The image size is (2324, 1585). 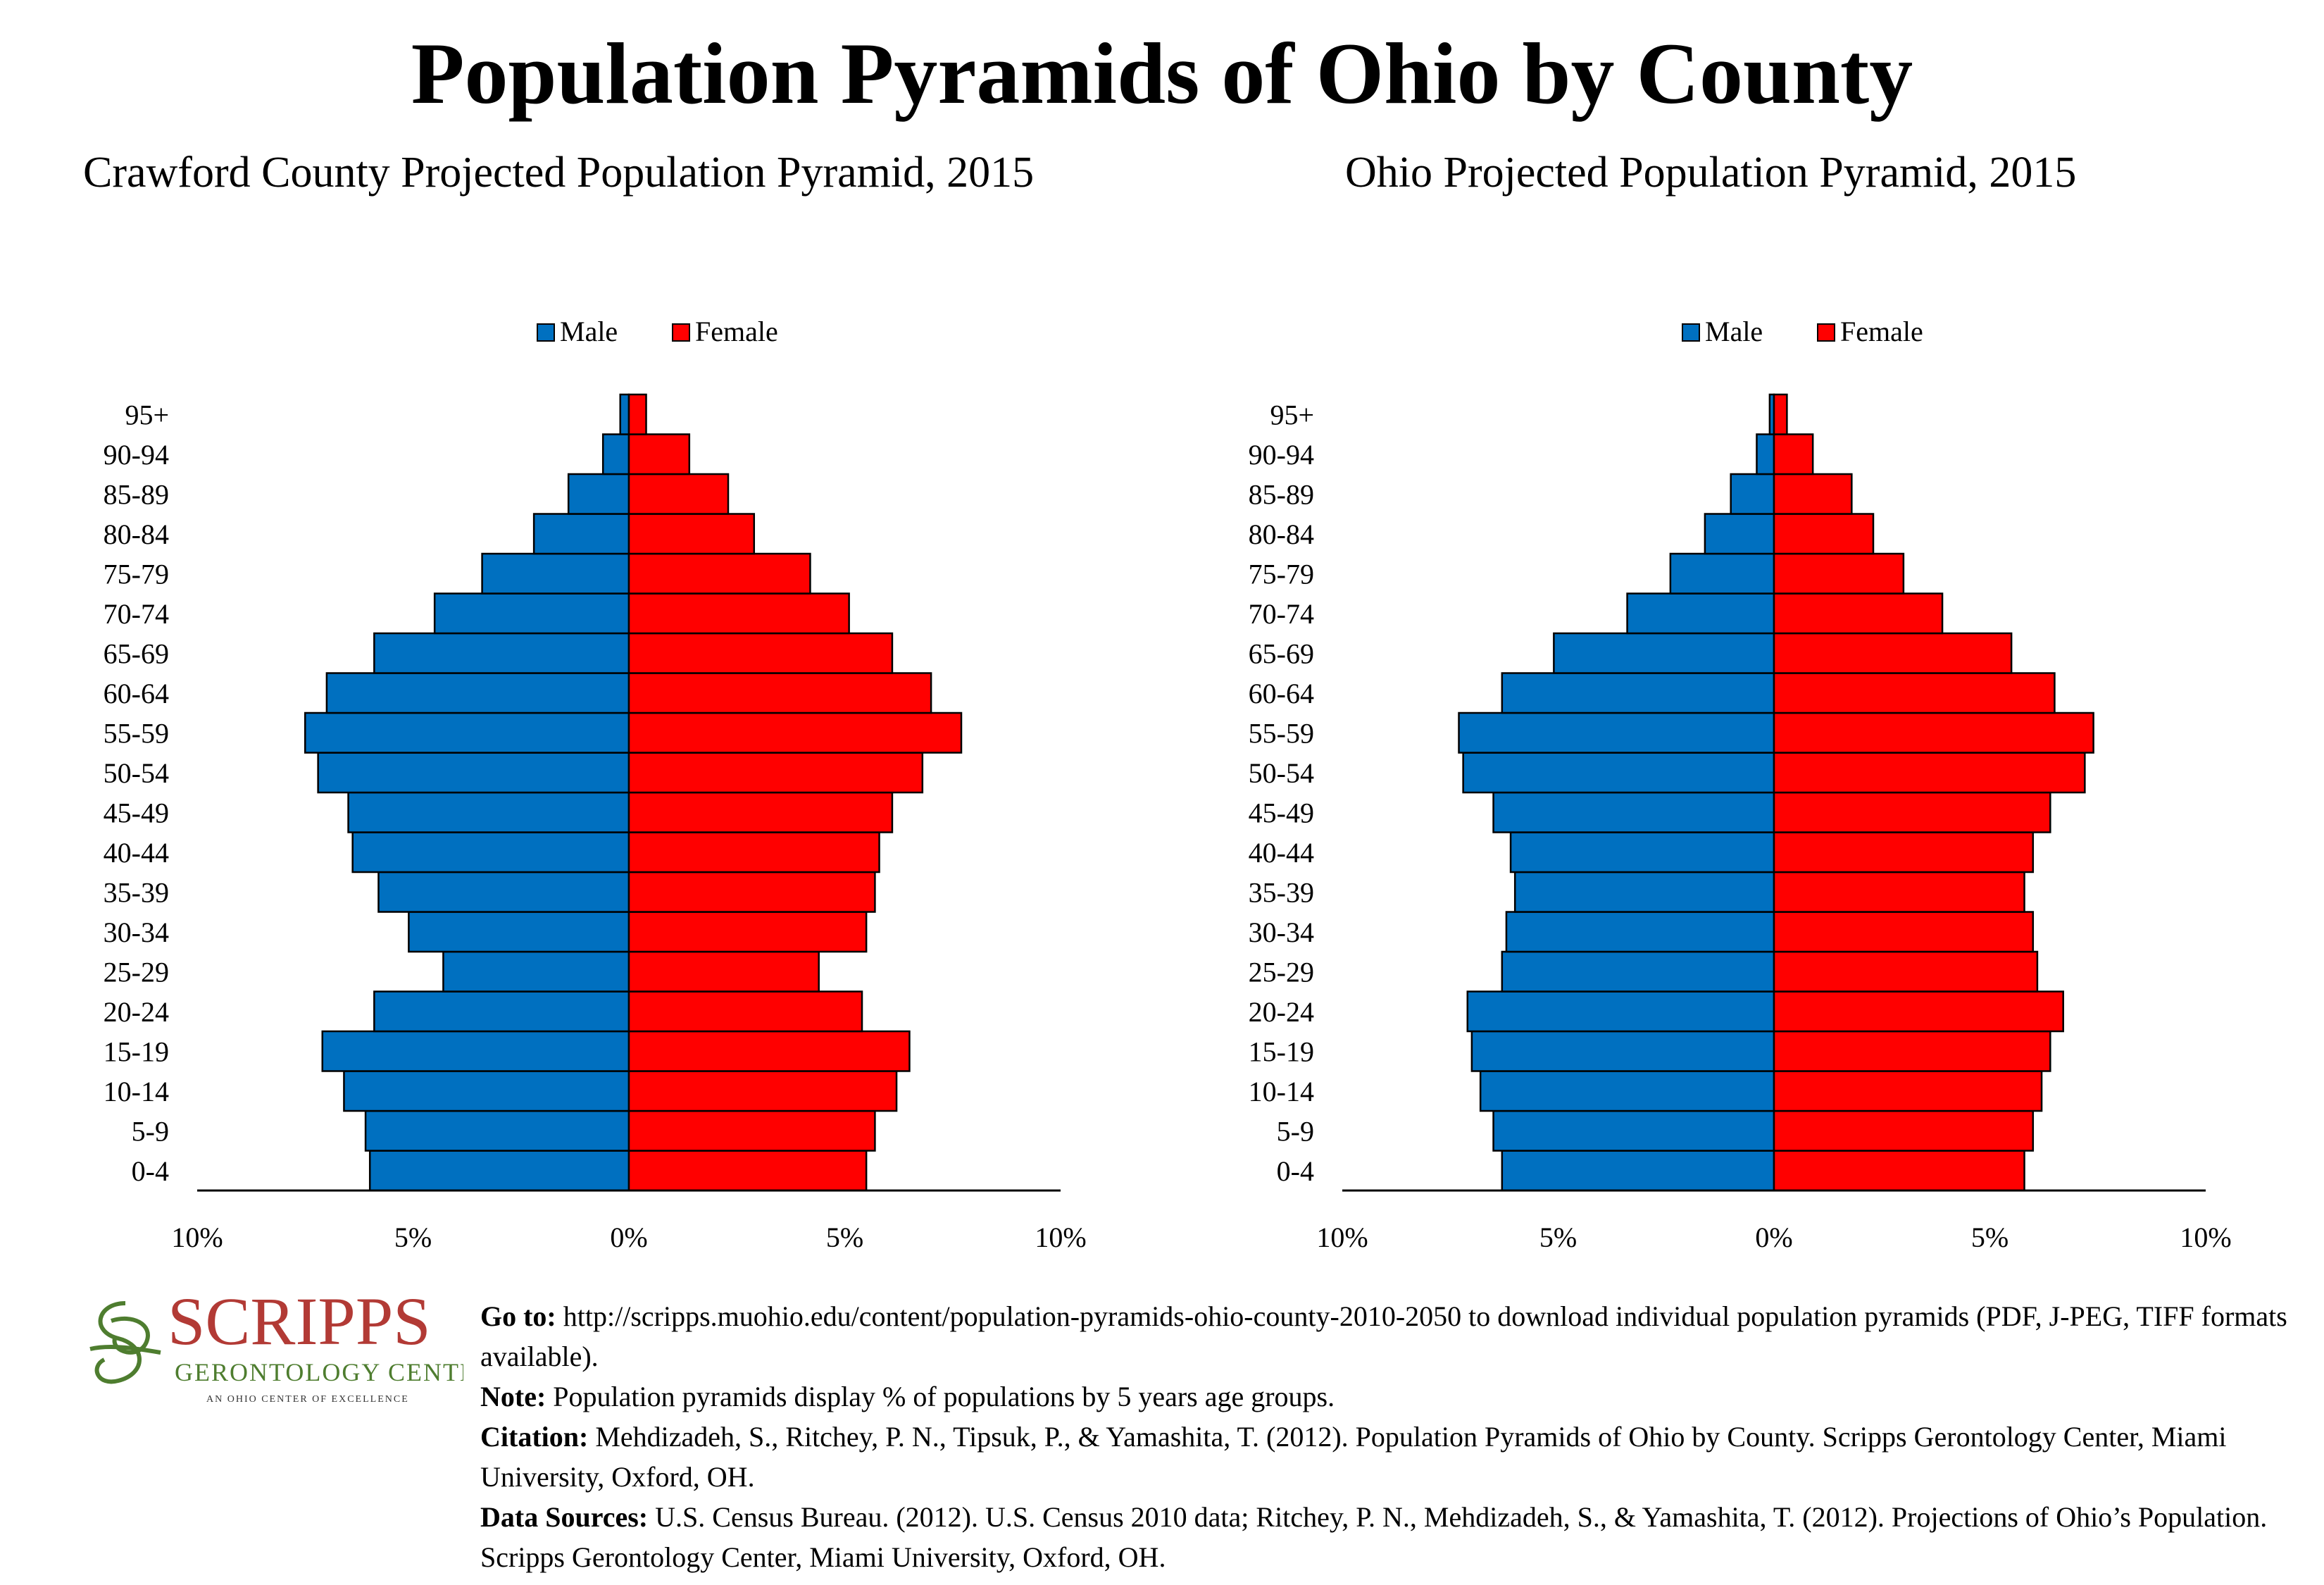 I want to click on age-label-95+: 95+, so click(x=147, y=414).